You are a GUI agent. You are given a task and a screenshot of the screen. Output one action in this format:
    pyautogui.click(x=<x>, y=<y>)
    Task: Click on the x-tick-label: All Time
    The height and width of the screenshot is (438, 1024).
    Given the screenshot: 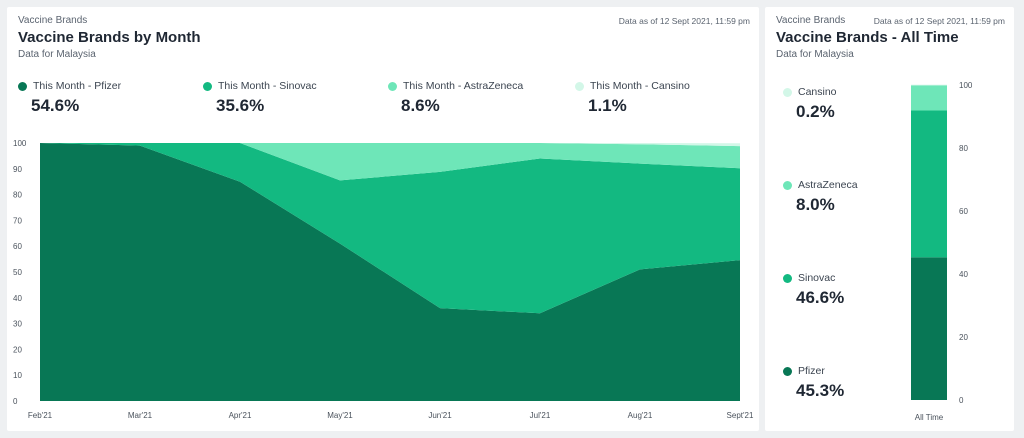 What is the action you would take?
    pyautogui.click(x=929, y=417)
    